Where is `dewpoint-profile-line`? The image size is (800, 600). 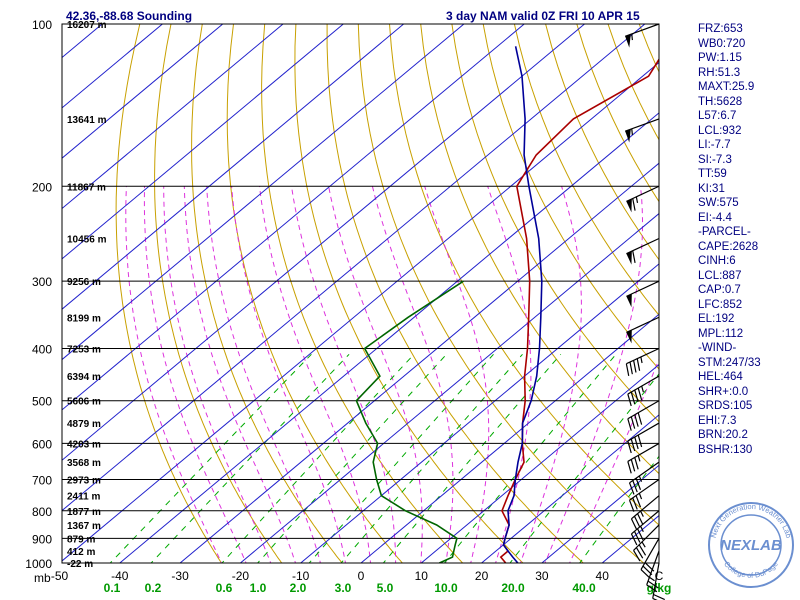 dewpoint-profile-line is located at coordinates (409, 421).